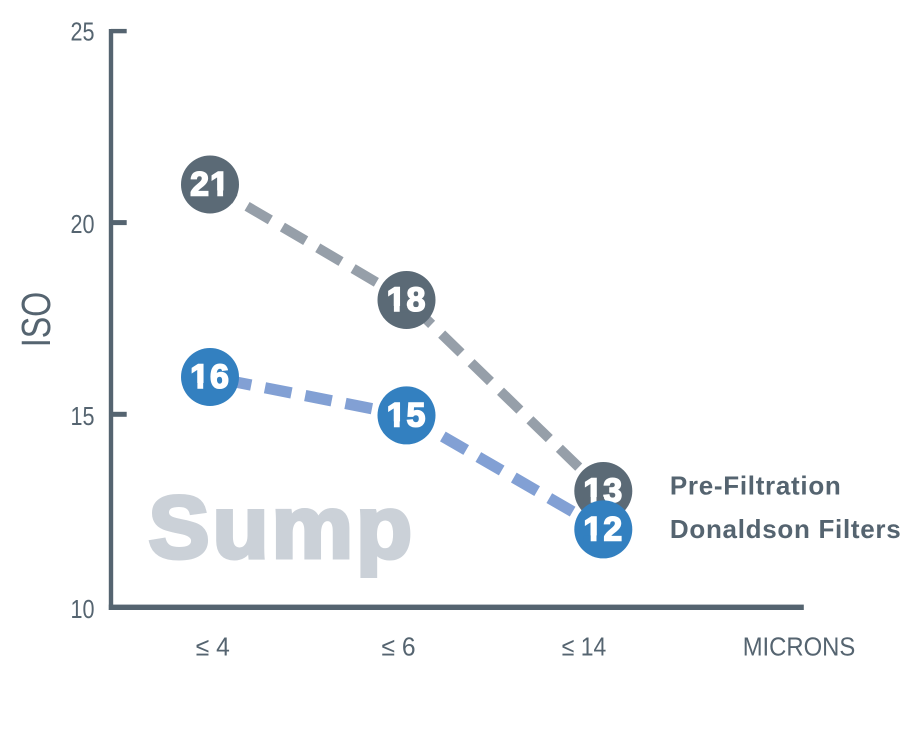 Image resolution: width=919 pixels, height=735 pixels. Describe the element at coordinates (210, 185) in the screenshot. I see `svg-text: 21` at that location.